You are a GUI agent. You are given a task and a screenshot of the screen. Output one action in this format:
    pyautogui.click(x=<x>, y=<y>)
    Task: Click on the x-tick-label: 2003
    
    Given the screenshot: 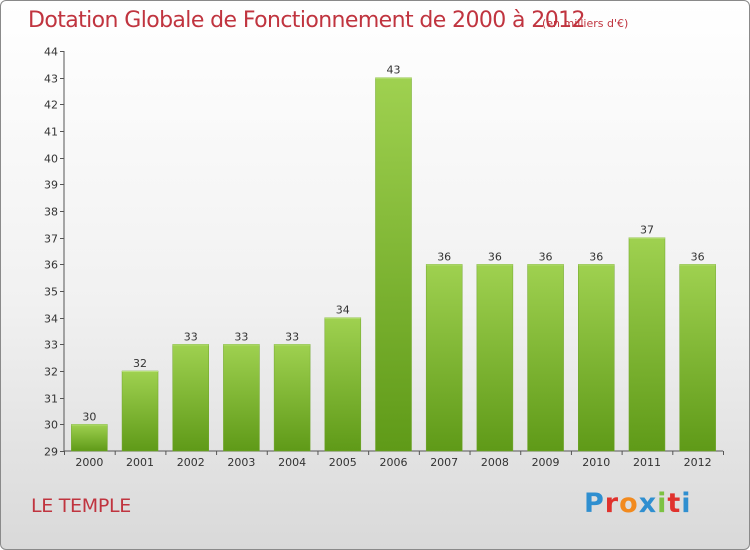 What is the action you would take?
    pyautogui.click(x=241, y=462)
    